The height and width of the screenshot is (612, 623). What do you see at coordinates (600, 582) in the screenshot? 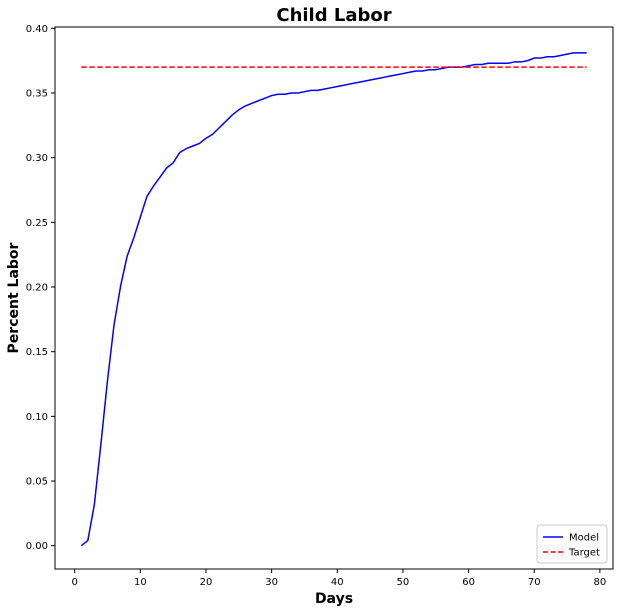
I see `x-tick-label: 80` at bounding box center [600, 582].